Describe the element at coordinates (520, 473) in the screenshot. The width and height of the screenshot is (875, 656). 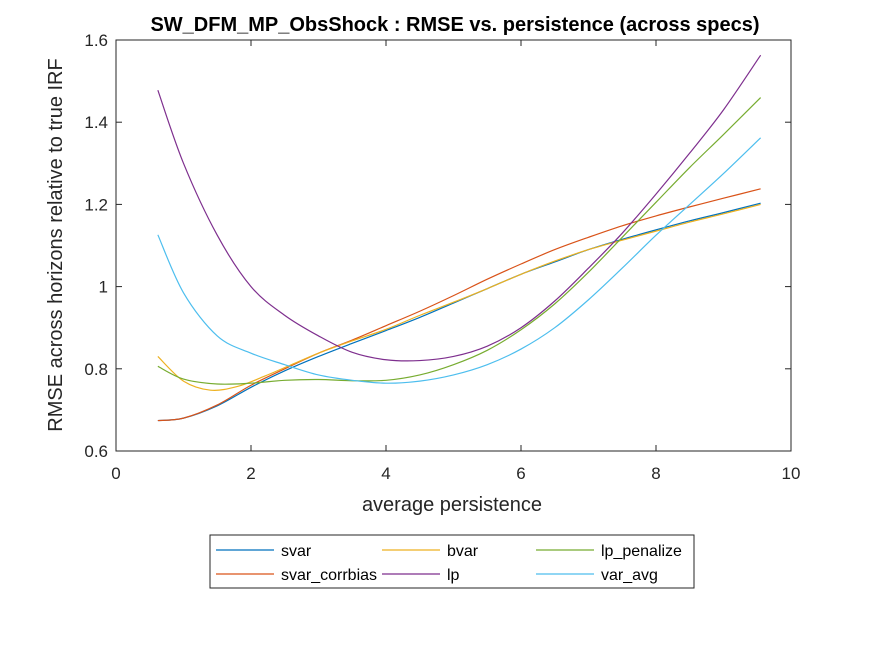
I see `x-tick-label: 6` at that location.